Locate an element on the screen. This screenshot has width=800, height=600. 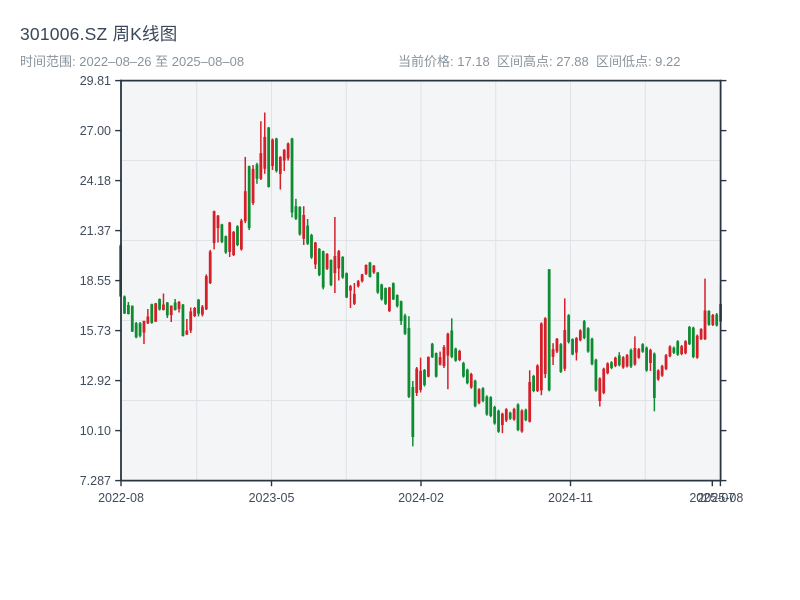
svg-text: 15.73 is located at coordinates (95, 331).